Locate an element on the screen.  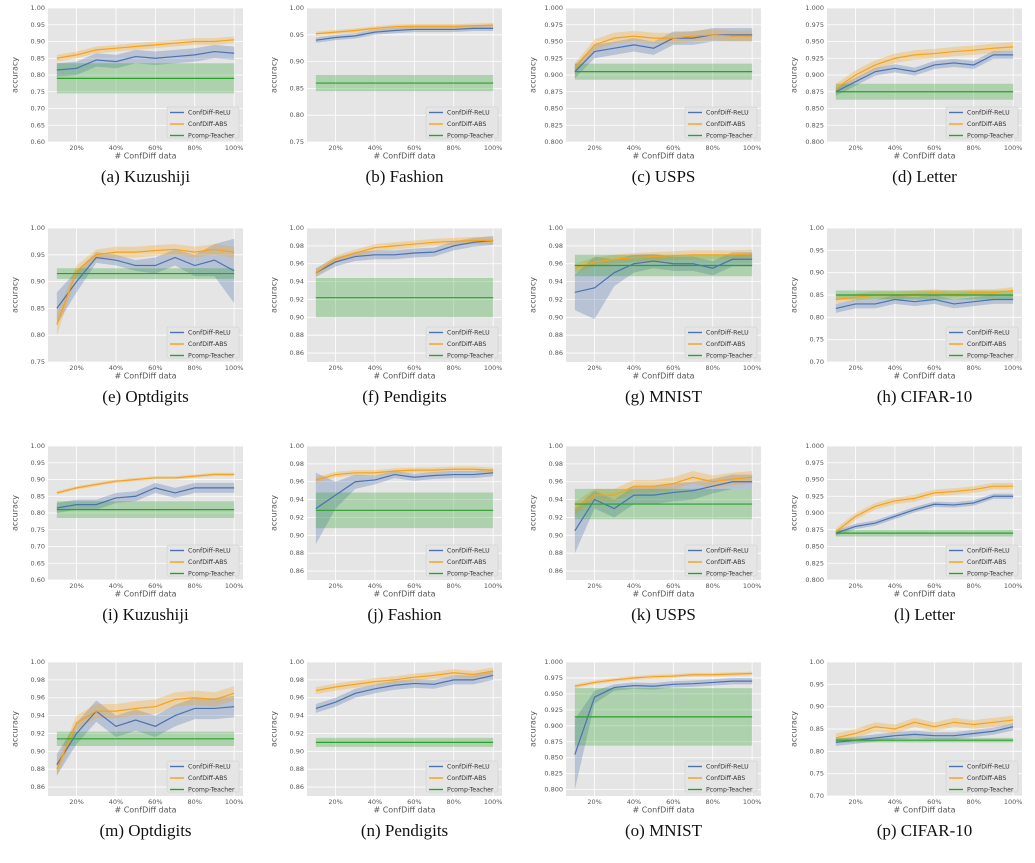
caption: (e) Optdigits is located at coordinates (145, 396).